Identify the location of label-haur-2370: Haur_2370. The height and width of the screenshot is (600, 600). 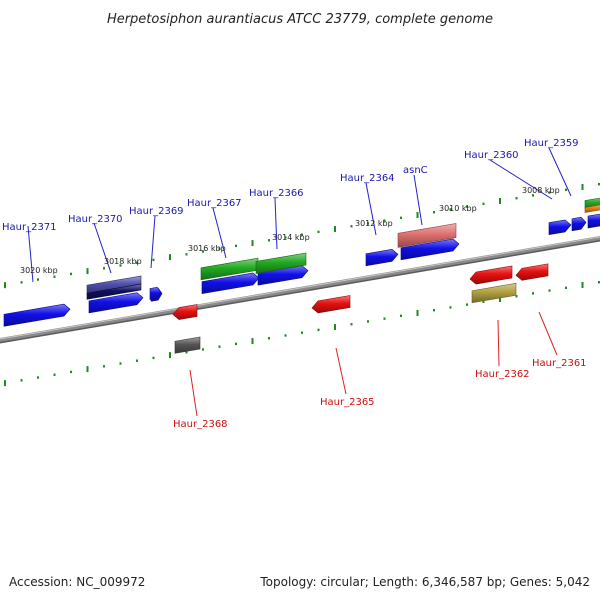
(95, 244).